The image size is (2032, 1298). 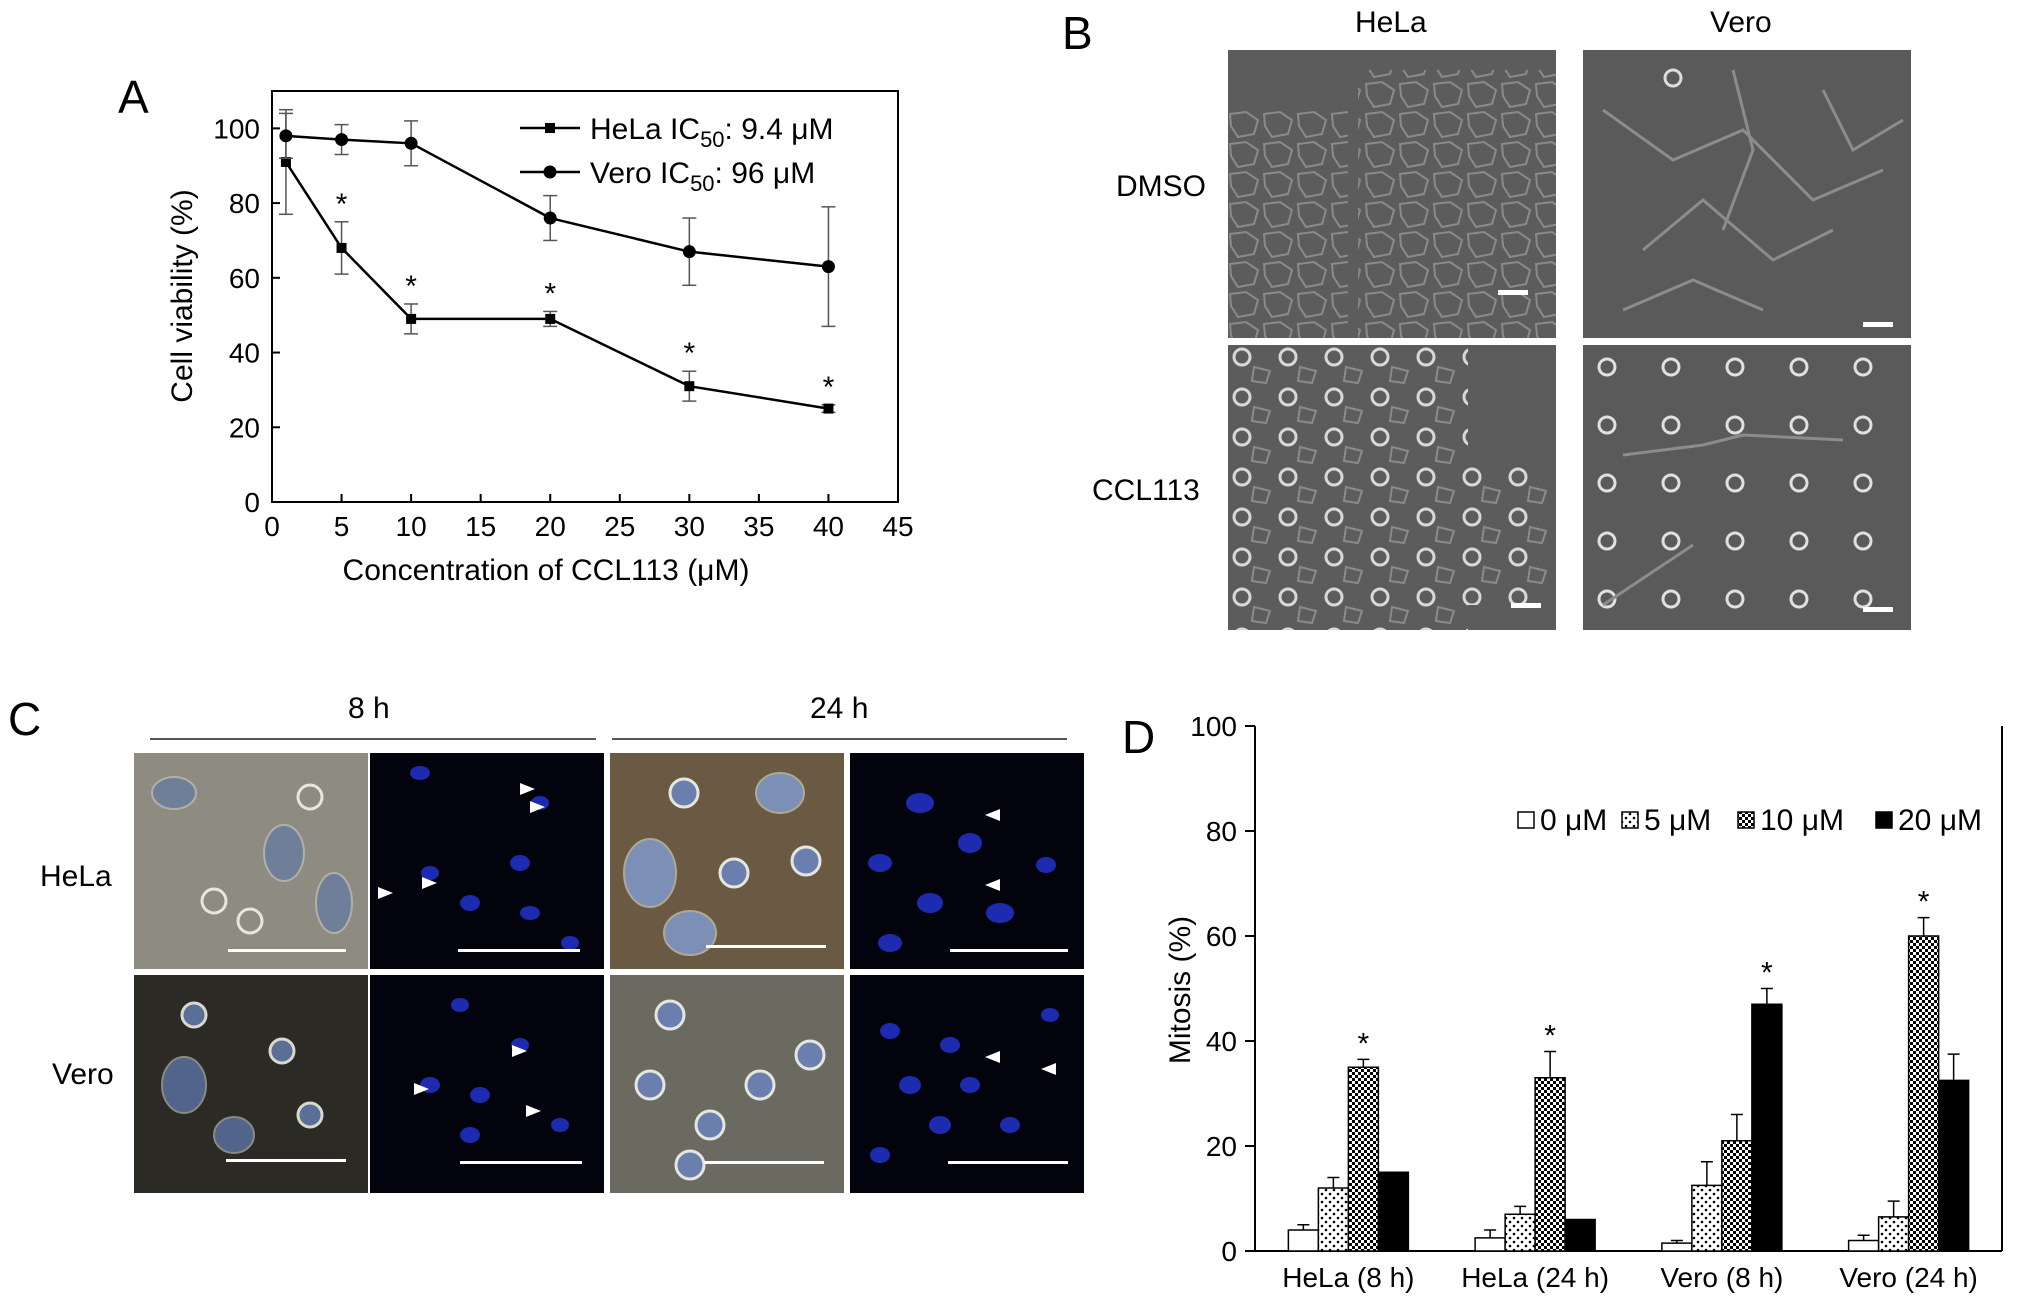 What do you see at coordinates (550, 128) in the screenshot?
I see `legend-marker-square` at bounding box center [550, 128].